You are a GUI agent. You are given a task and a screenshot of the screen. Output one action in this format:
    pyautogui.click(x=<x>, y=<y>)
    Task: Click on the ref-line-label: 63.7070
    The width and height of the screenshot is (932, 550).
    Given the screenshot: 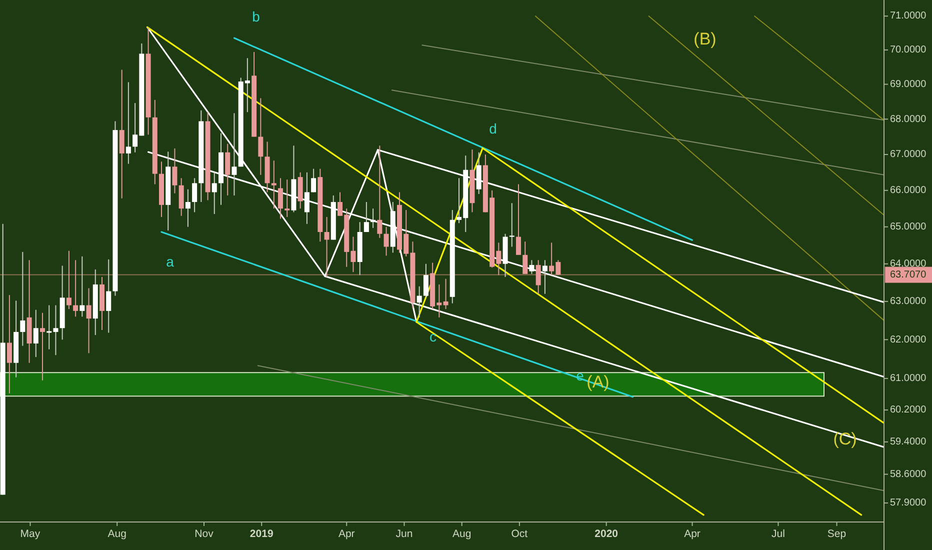 What is the action you would take?
    pyautogui.click(x=908, y=274)
    